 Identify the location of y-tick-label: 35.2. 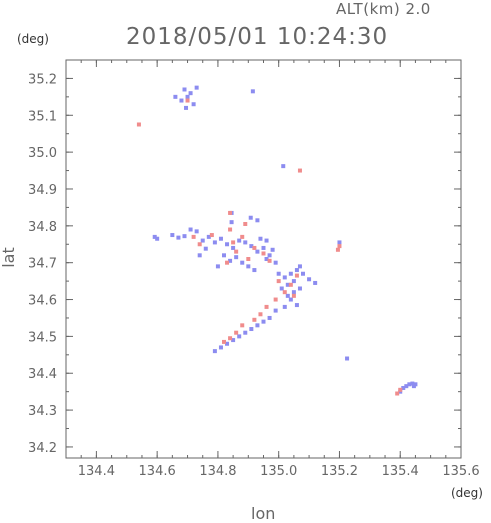
(42, 79).